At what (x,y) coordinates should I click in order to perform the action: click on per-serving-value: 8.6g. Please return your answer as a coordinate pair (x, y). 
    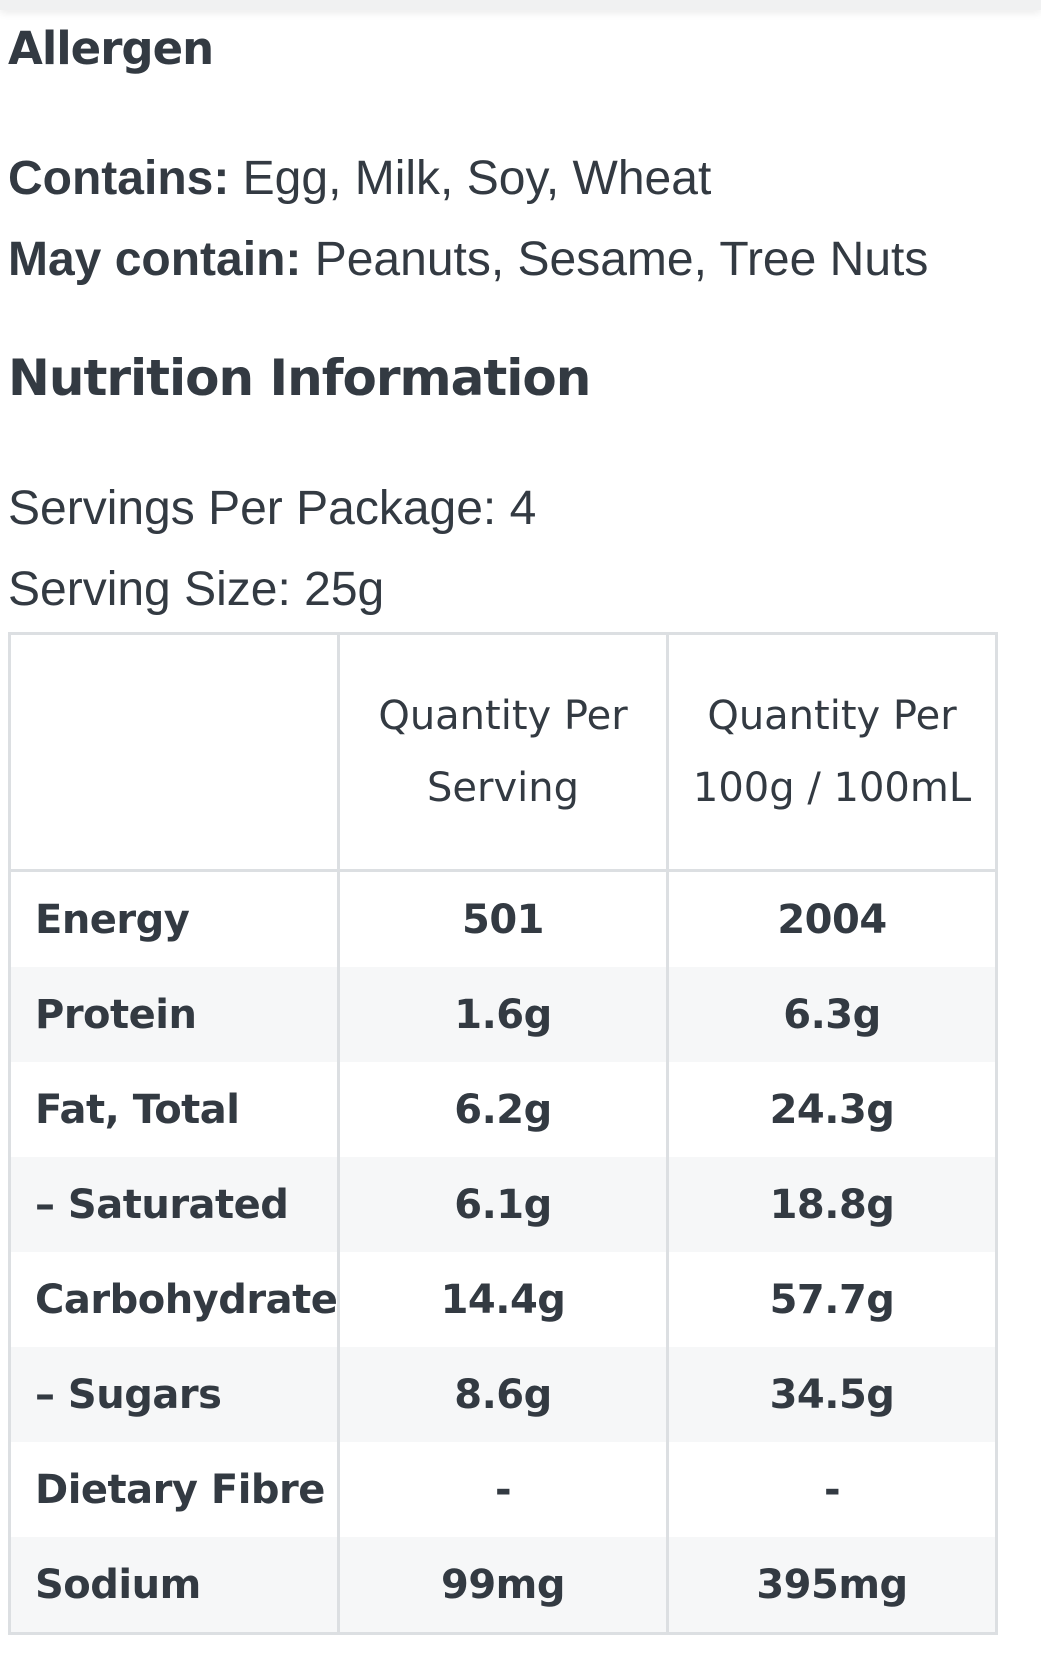
    Looking at the image, I should click on (502, 1394).